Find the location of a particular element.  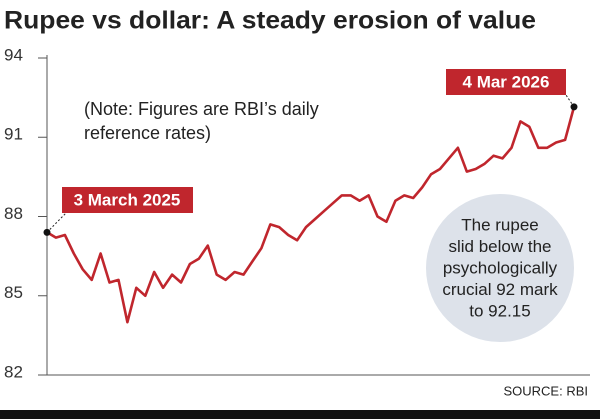

start-leader is located at coordinates (56, 222).